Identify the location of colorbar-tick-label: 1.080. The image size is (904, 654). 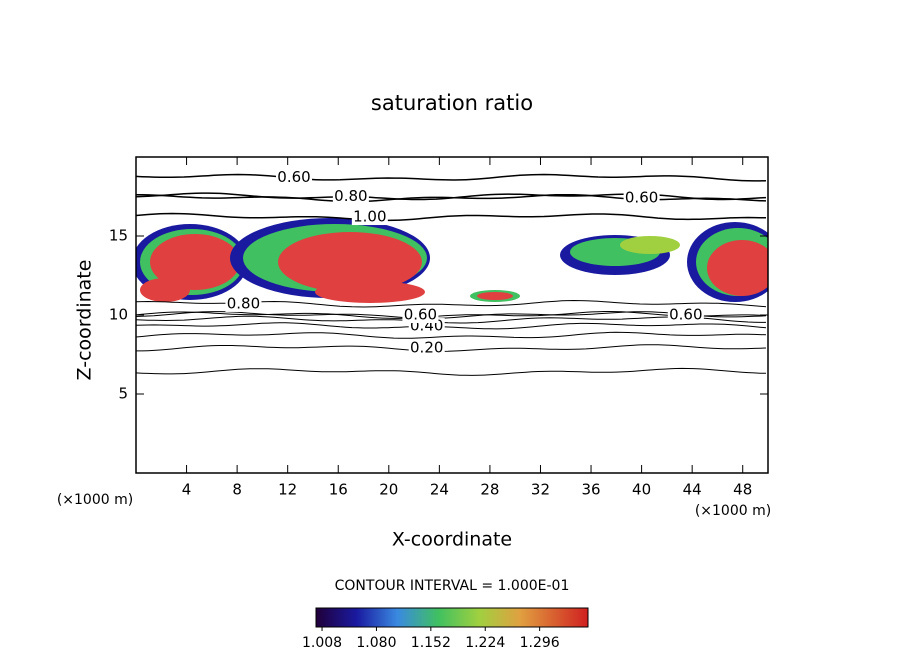
(376, 643).